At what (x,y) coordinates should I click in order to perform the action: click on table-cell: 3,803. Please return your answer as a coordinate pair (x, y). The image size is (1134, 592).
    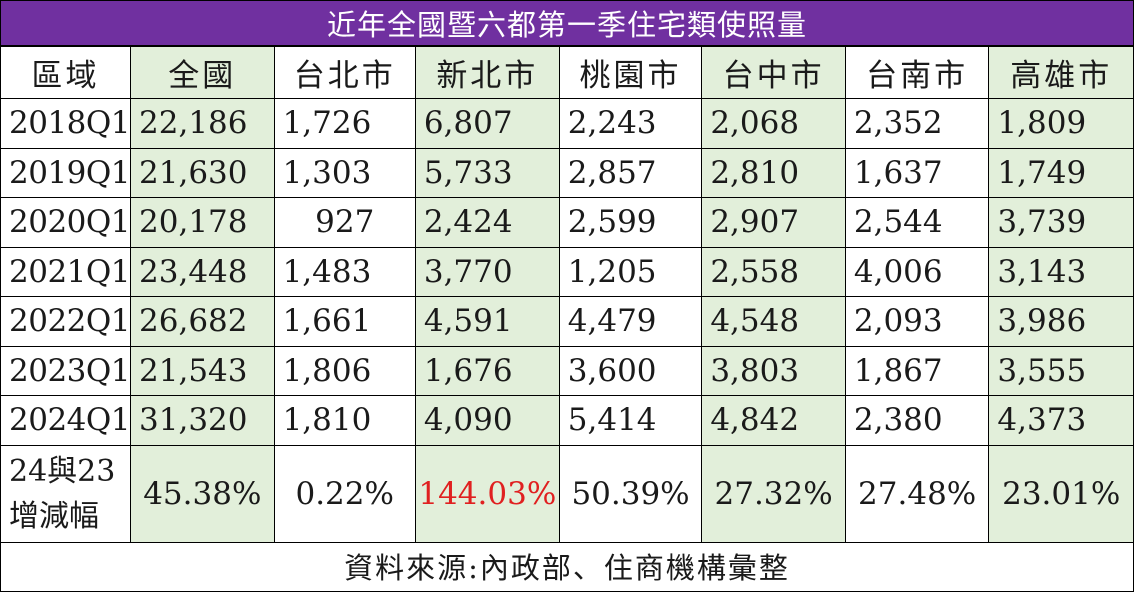
    Looking at the image, I should click on (773, 370).